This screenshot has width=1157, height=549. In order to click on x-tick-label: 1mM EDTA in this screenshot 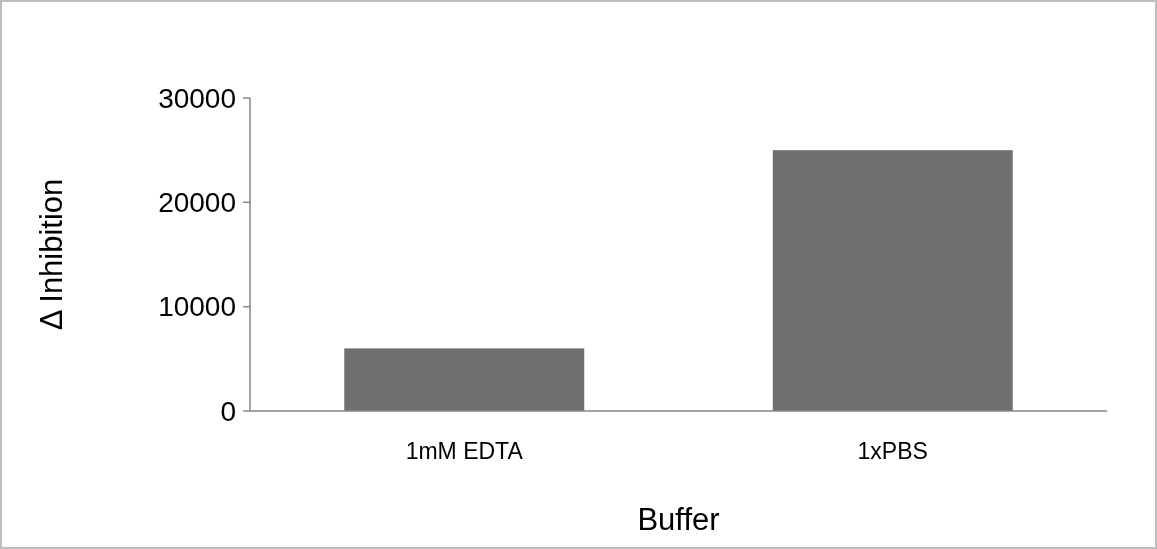, I will do `click(464, 451)`.